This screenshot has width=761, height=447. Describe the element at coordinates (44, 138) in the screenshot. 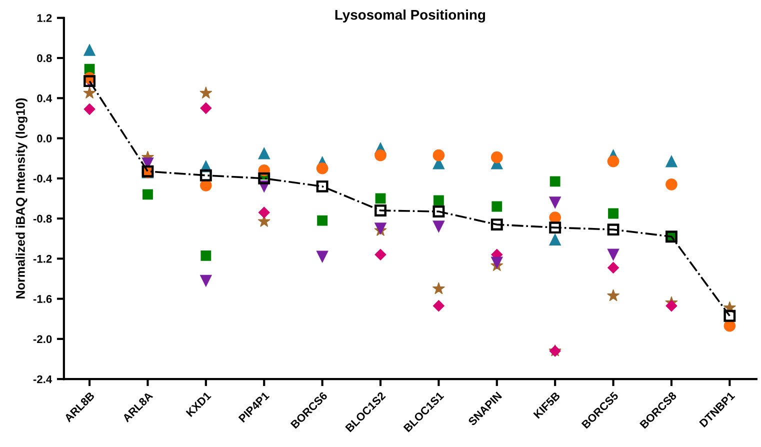

I see `y-tick-label: 0.0` at that location.